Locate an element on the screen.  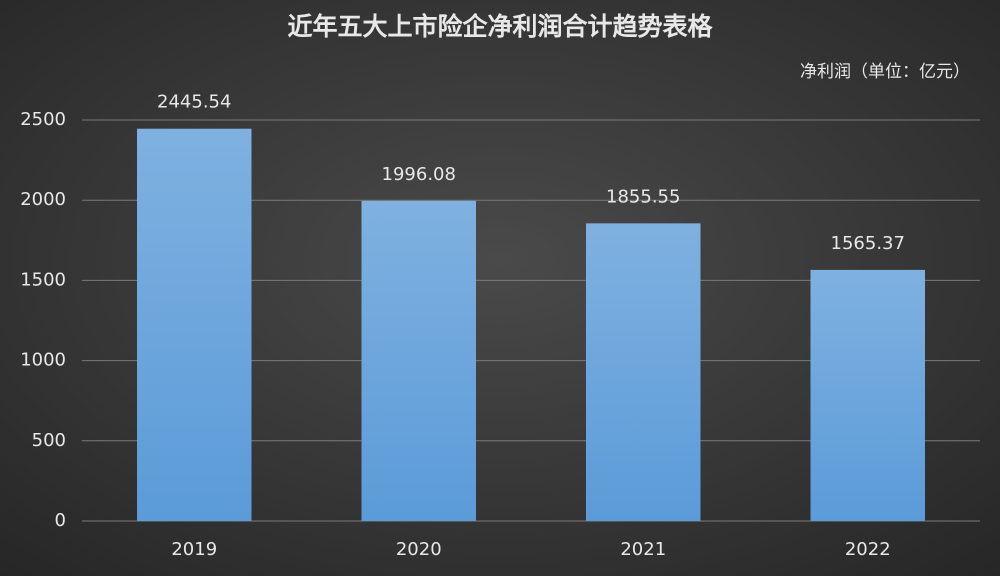
x-tick-label: 2020 is located at coordinates (419, 549).